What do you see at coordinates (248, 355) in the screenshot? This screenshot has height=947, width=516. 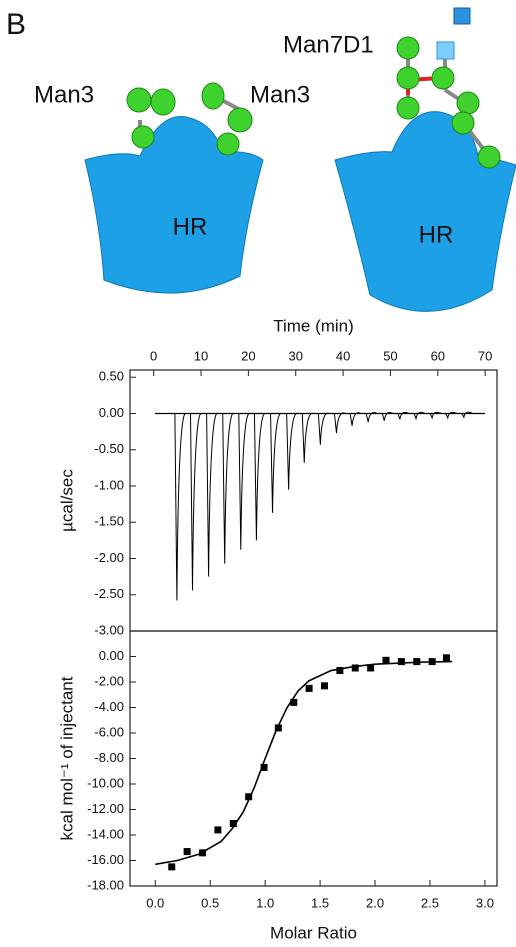 I see `x-tick-label: 20` at bounding box center [248, 355].